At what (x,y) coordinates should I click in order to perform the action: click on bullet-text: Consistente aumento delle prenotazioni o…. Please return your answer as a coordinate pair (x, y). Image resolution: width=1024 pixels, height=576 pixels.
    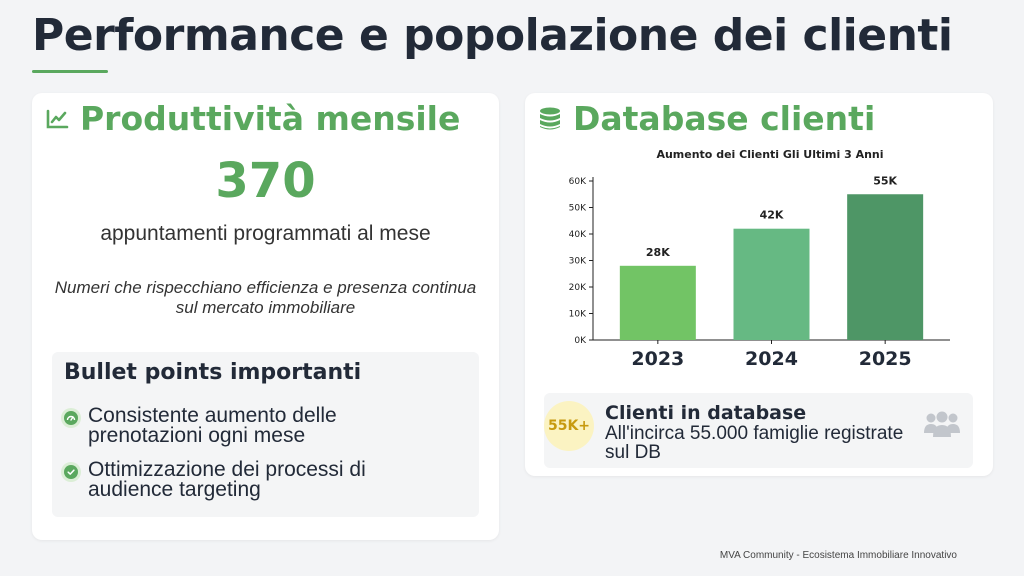
    Looking at the image, I should click on (212, 425).